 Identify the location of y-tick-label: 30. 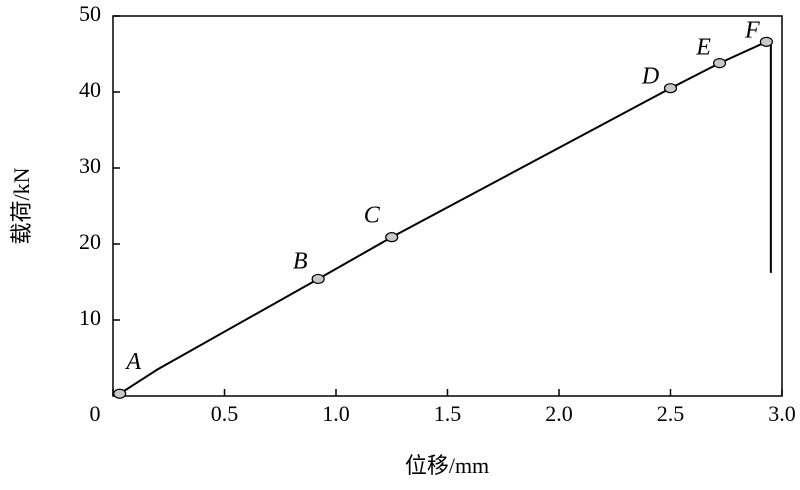
(90, 165).